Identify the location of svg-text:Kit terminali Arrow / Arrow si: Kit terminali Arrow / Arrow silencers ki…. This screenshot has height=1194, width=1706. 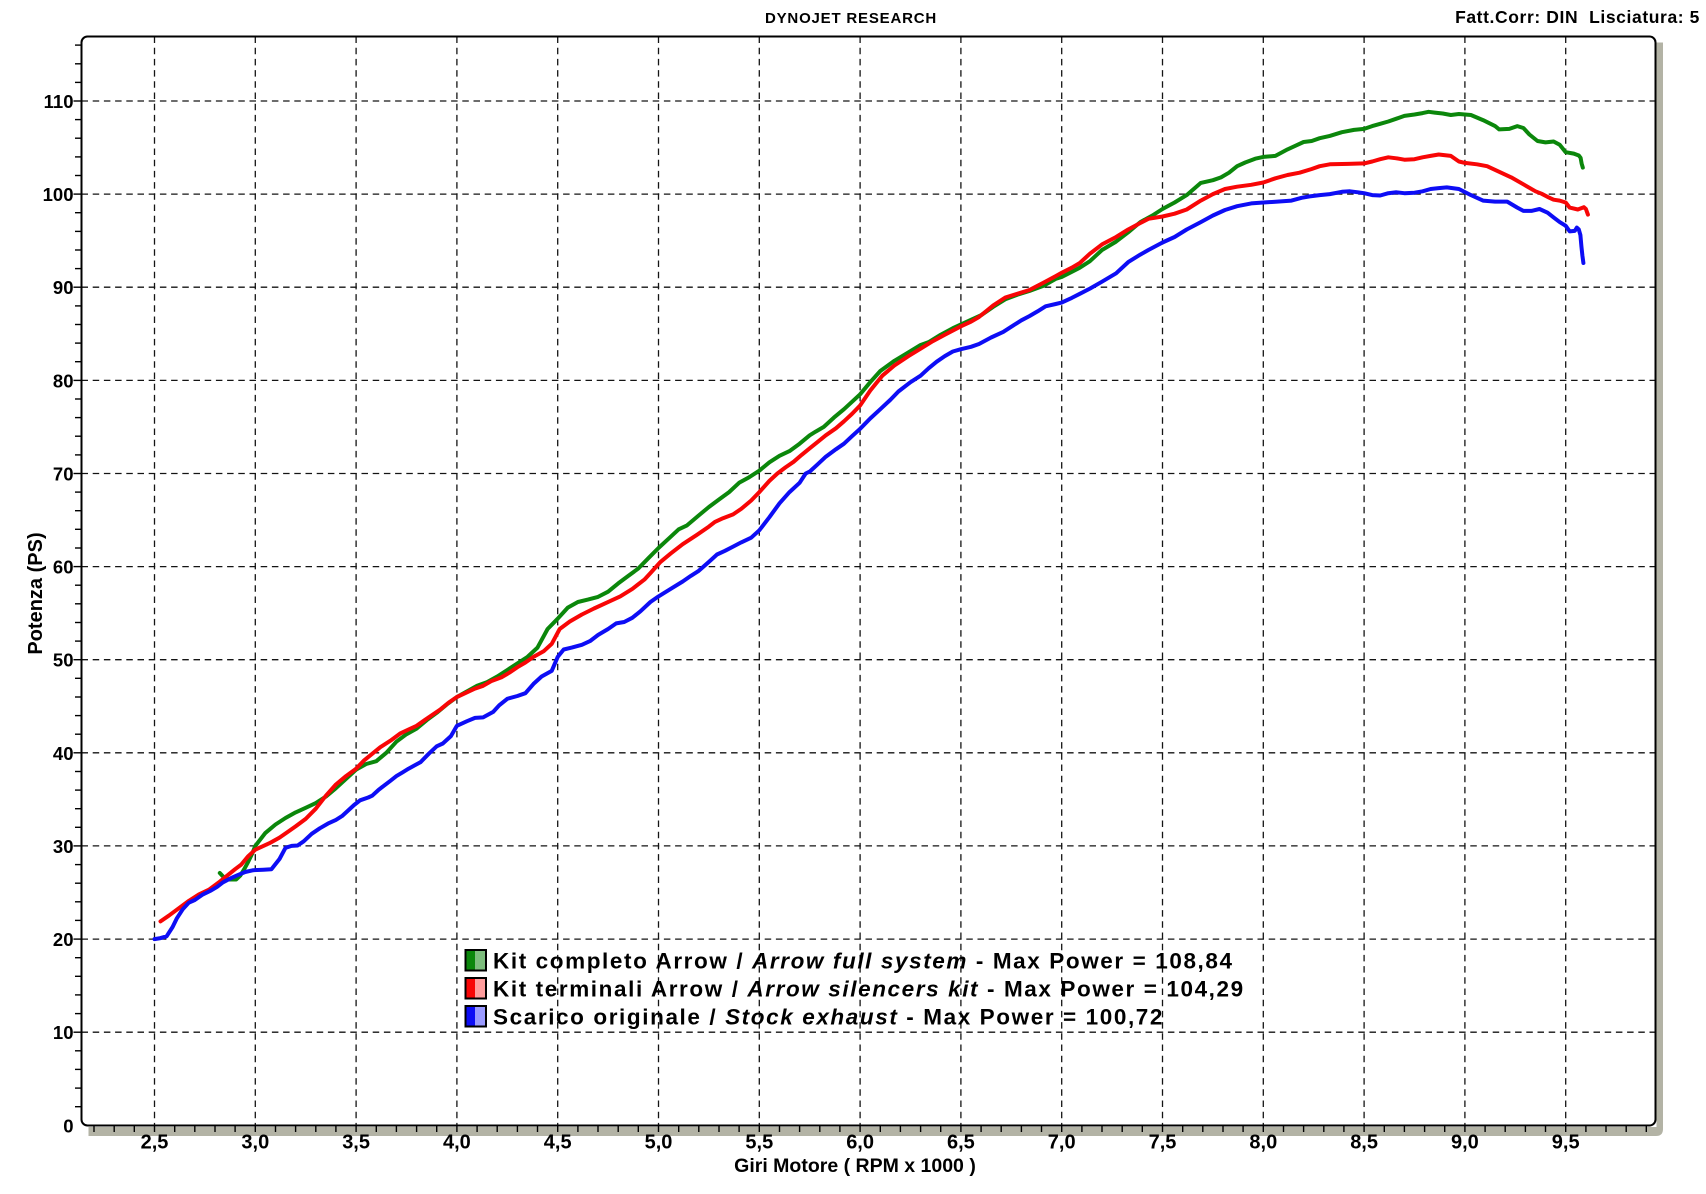
(869, 989).